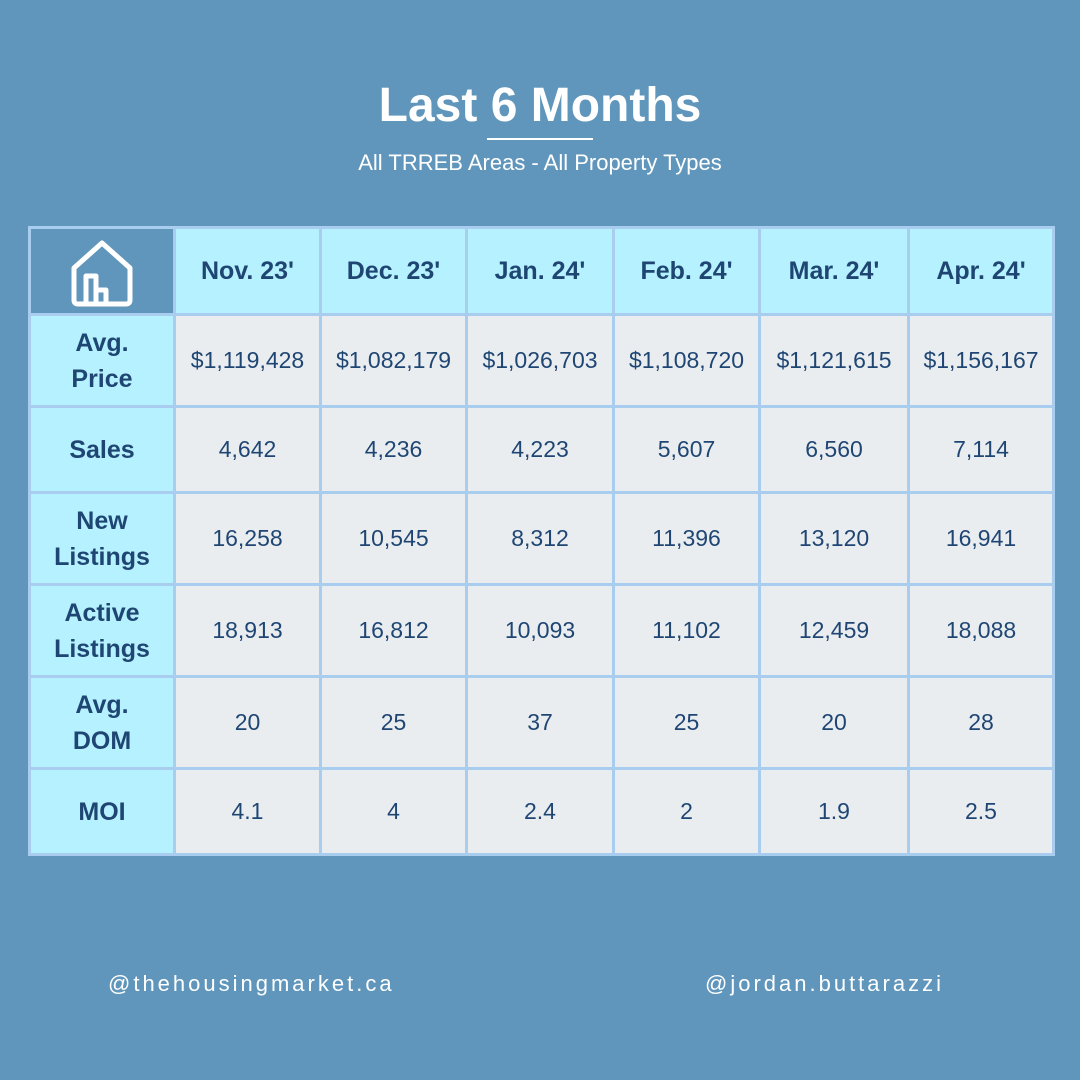 This screenshot has width=1080, height=1080. What do you see at coordinates (834, 449) in the screenshot?
I see `table-cell: 6,560` at bounding box center [834, 449].